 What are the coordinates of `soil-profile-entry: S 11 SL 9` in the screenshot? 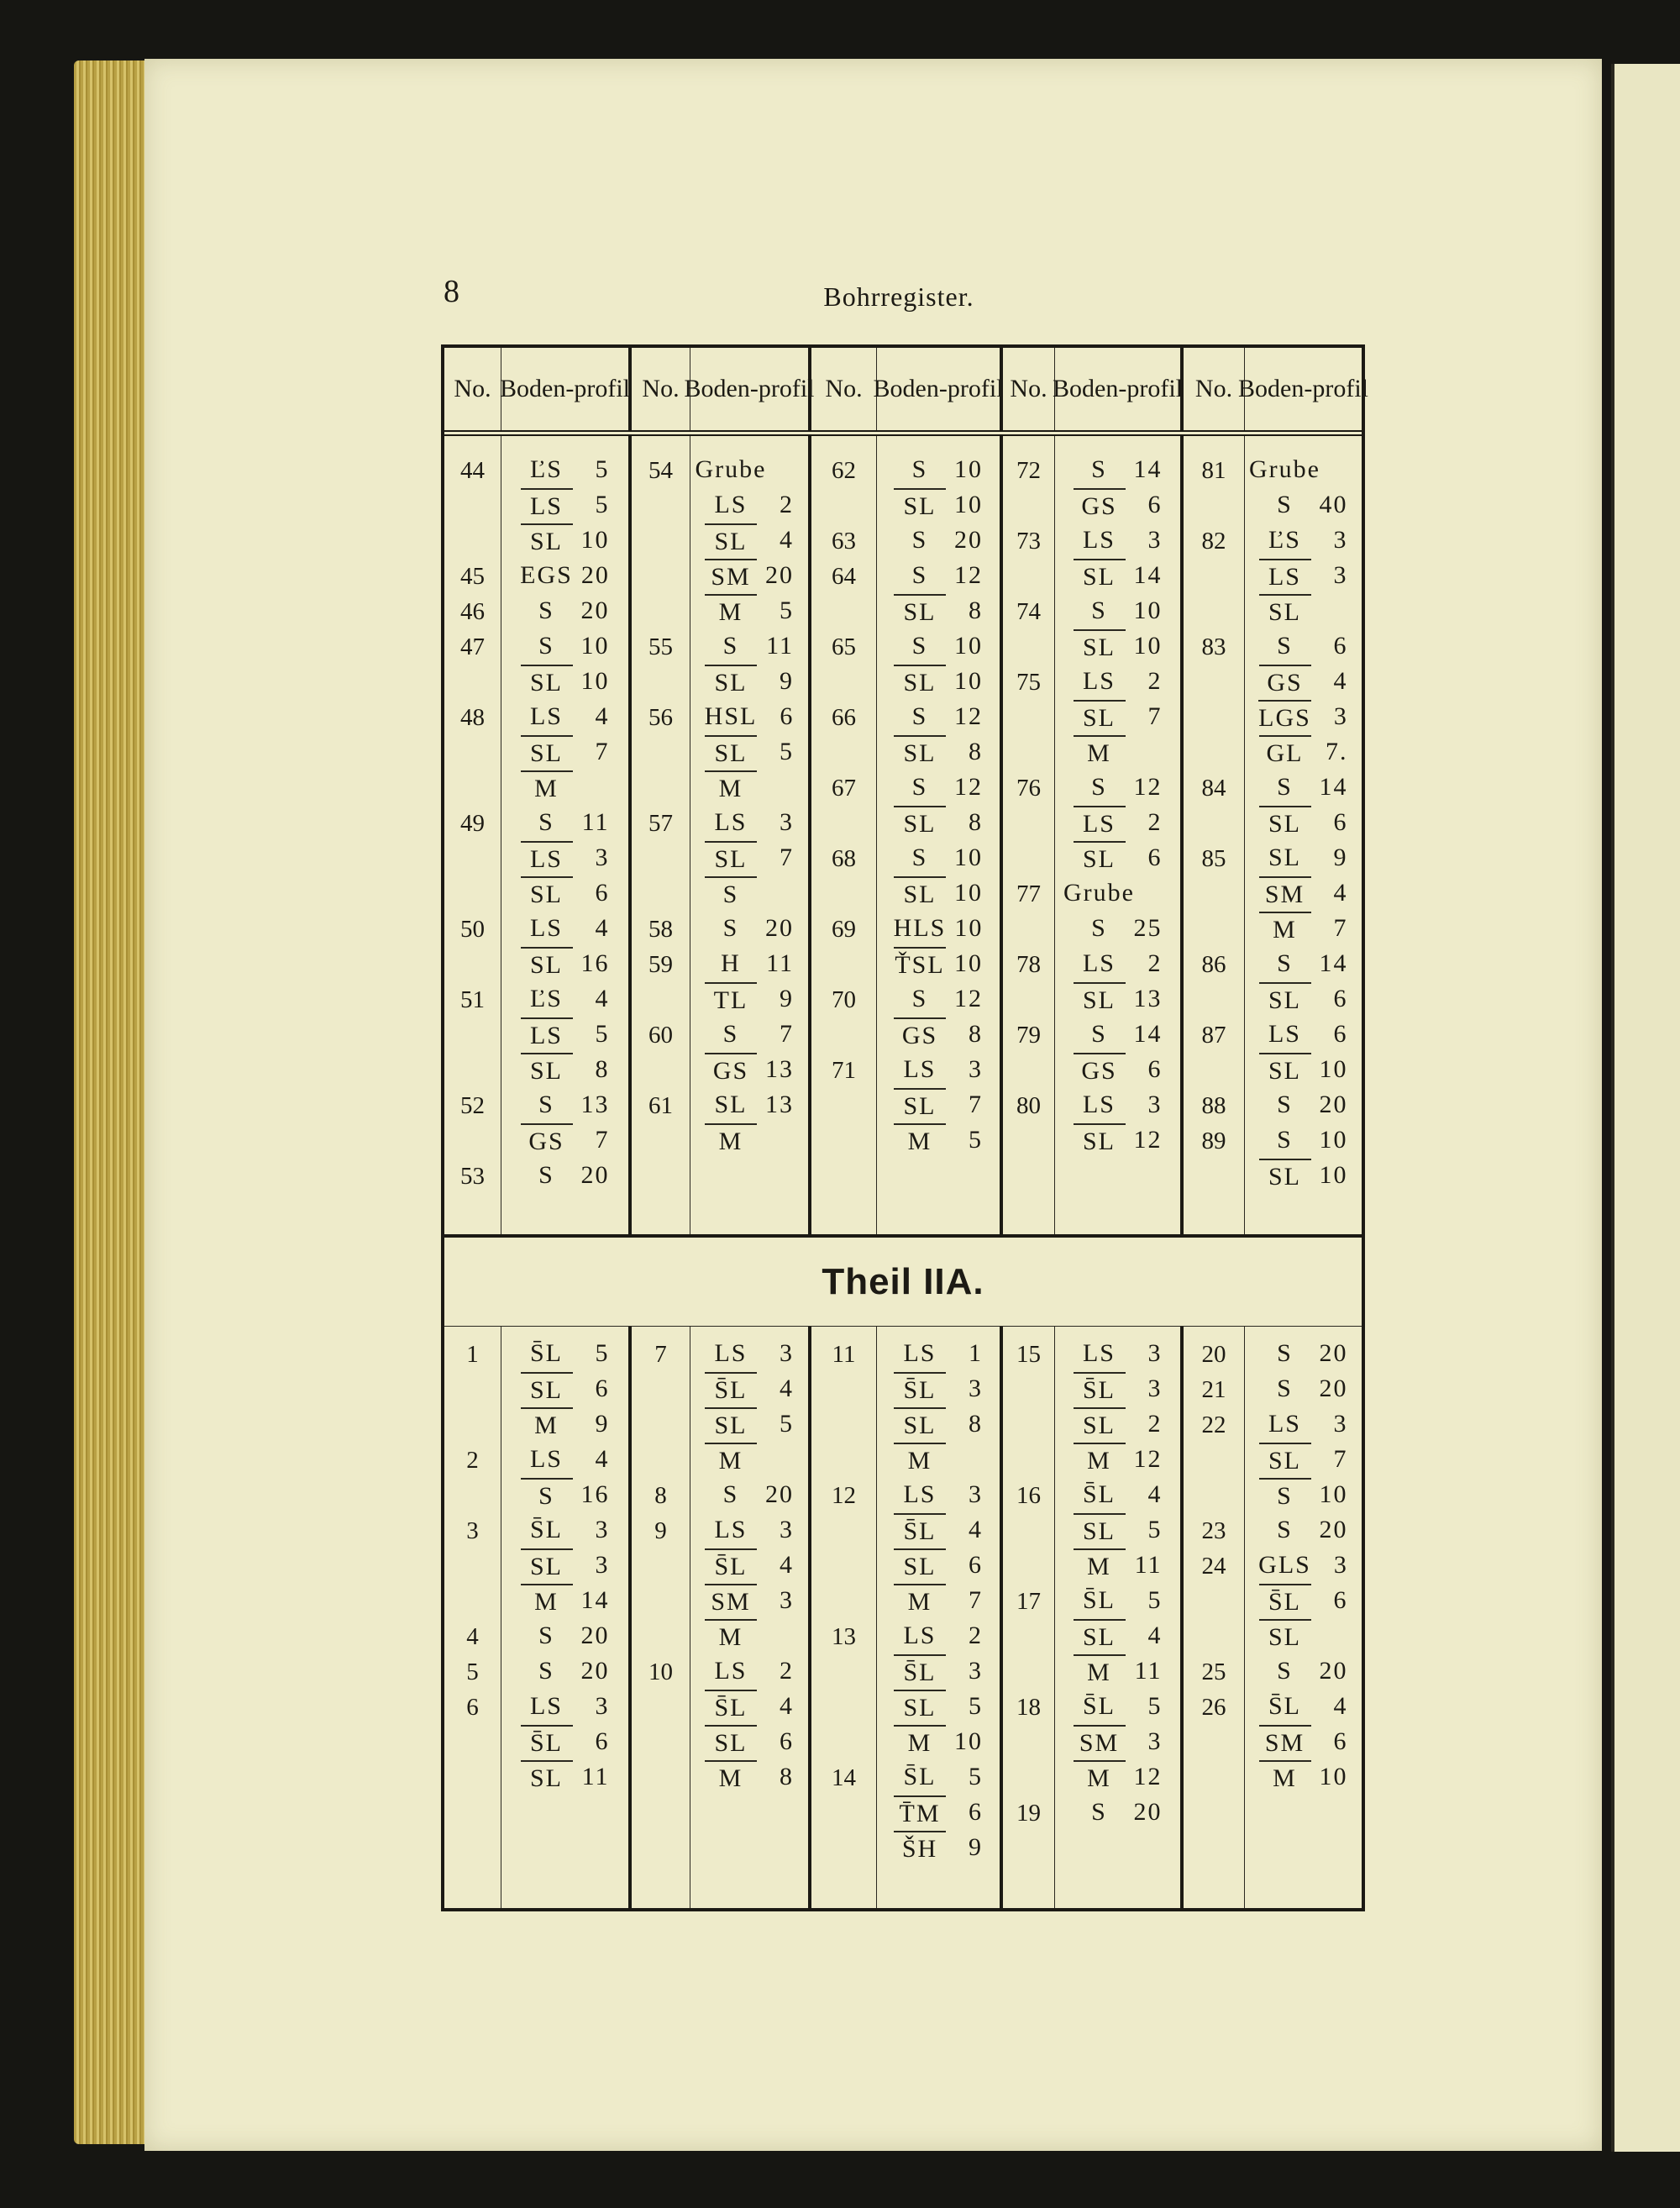 It's located at (749, 664).